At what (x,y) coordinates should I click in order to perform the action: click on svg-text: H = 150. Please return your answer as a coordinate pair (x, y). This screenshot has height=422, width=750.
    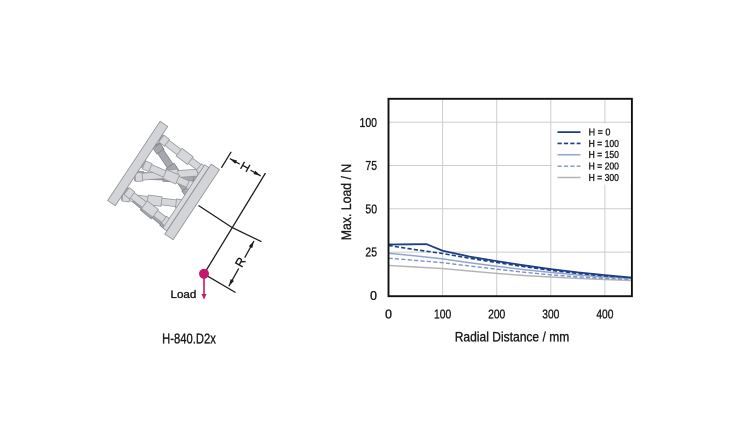
    Looking at the image, I should click on (604, 155).